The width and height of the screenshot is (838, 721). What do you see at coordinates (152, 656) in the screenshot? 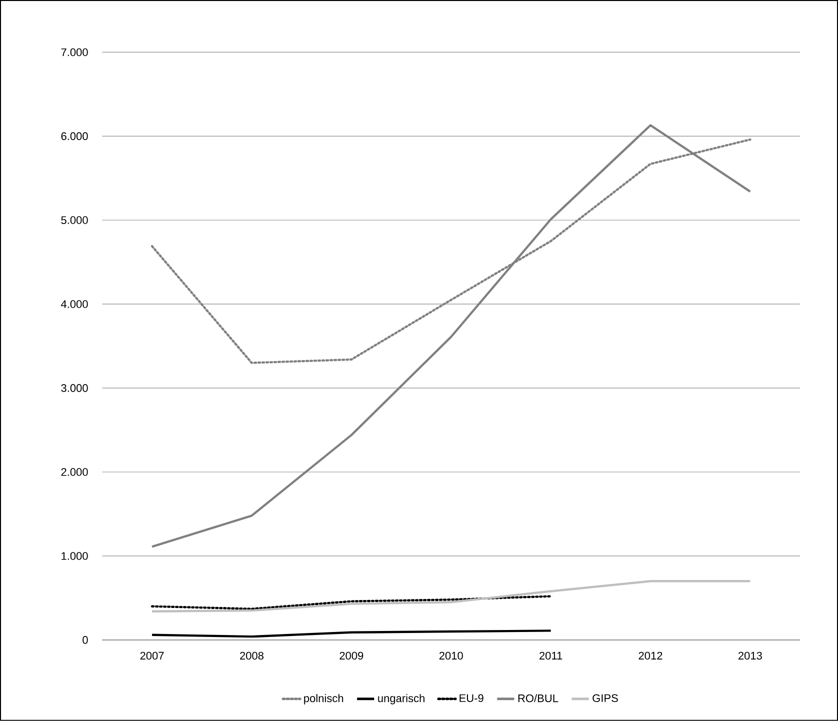
I see `x-tick-label: 2007` at bounding box center [152, 656].